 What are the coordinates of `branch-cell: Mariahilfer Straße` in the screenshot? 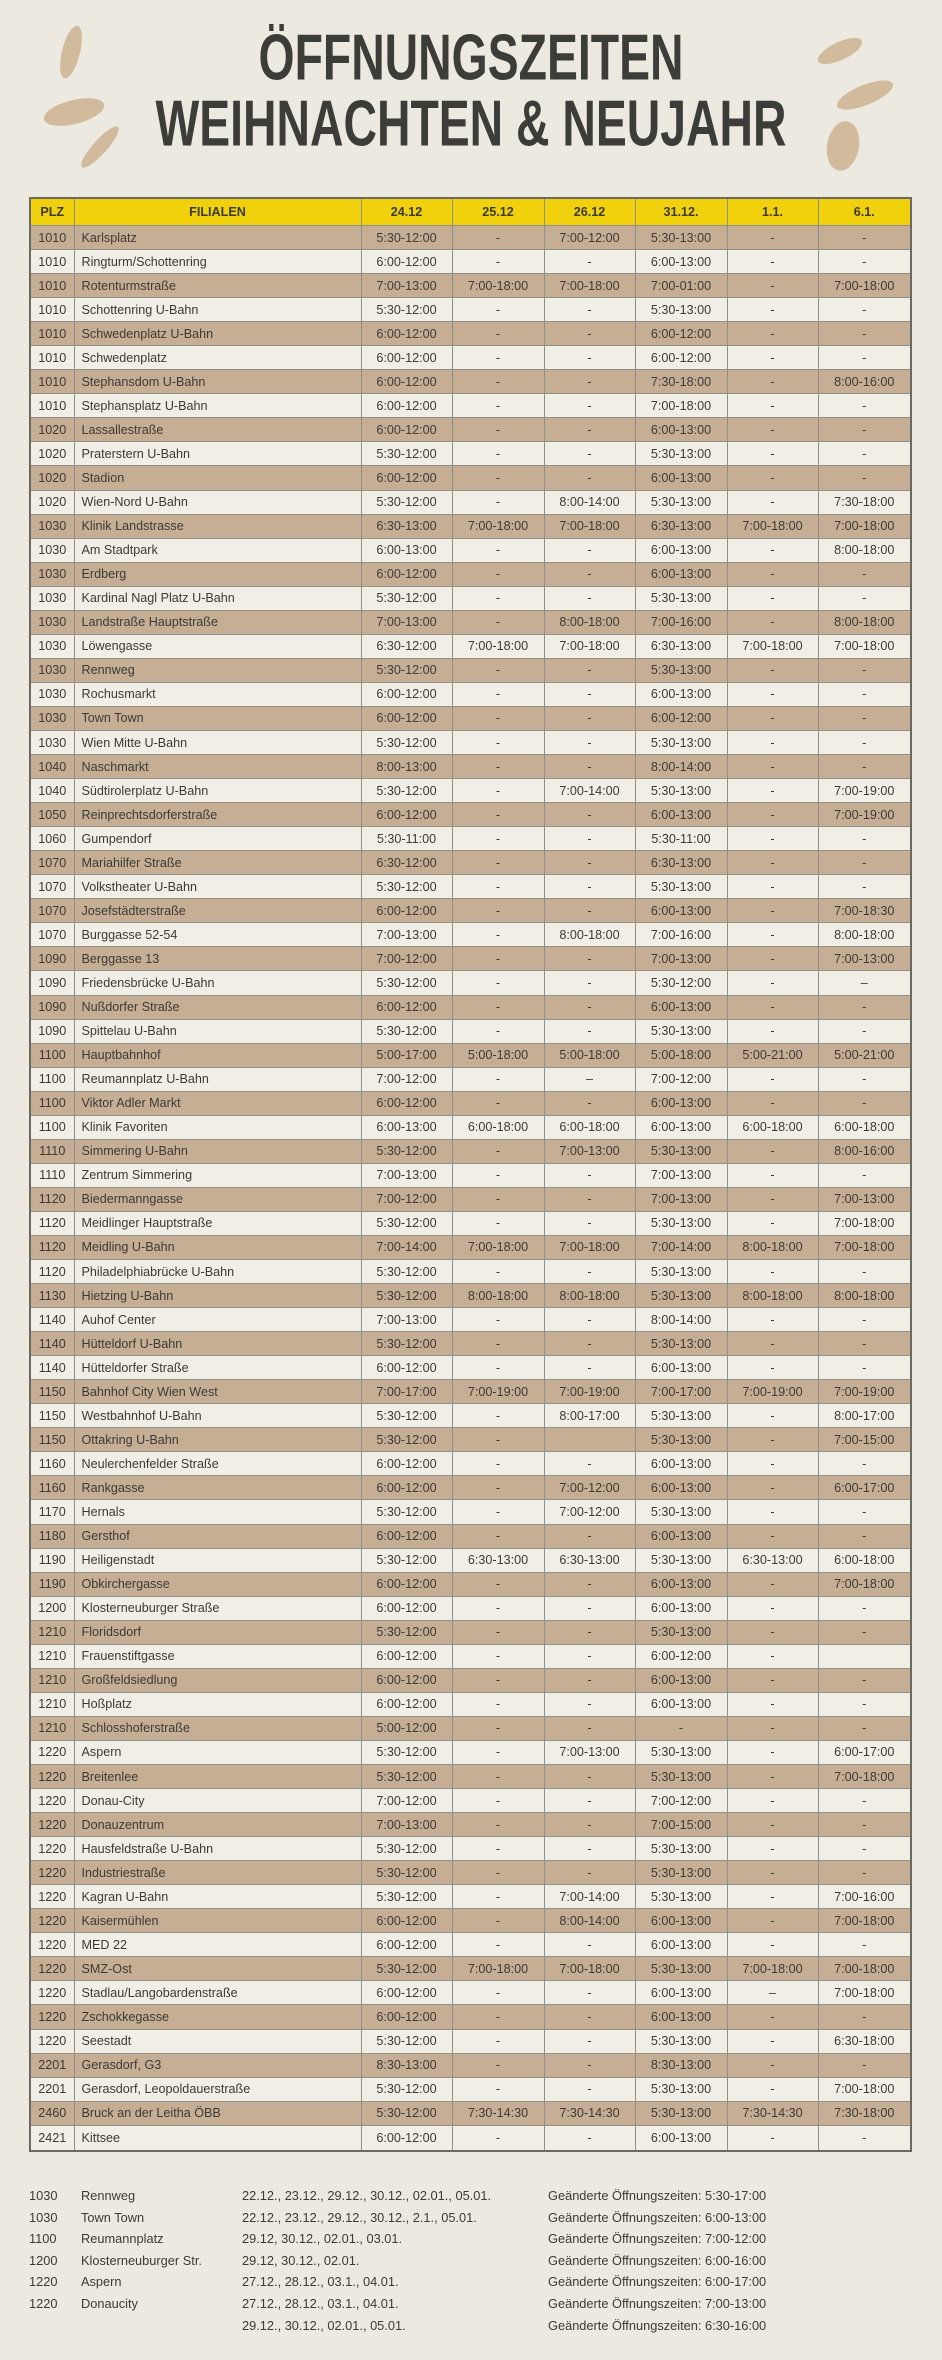 It's located at (217, 863).